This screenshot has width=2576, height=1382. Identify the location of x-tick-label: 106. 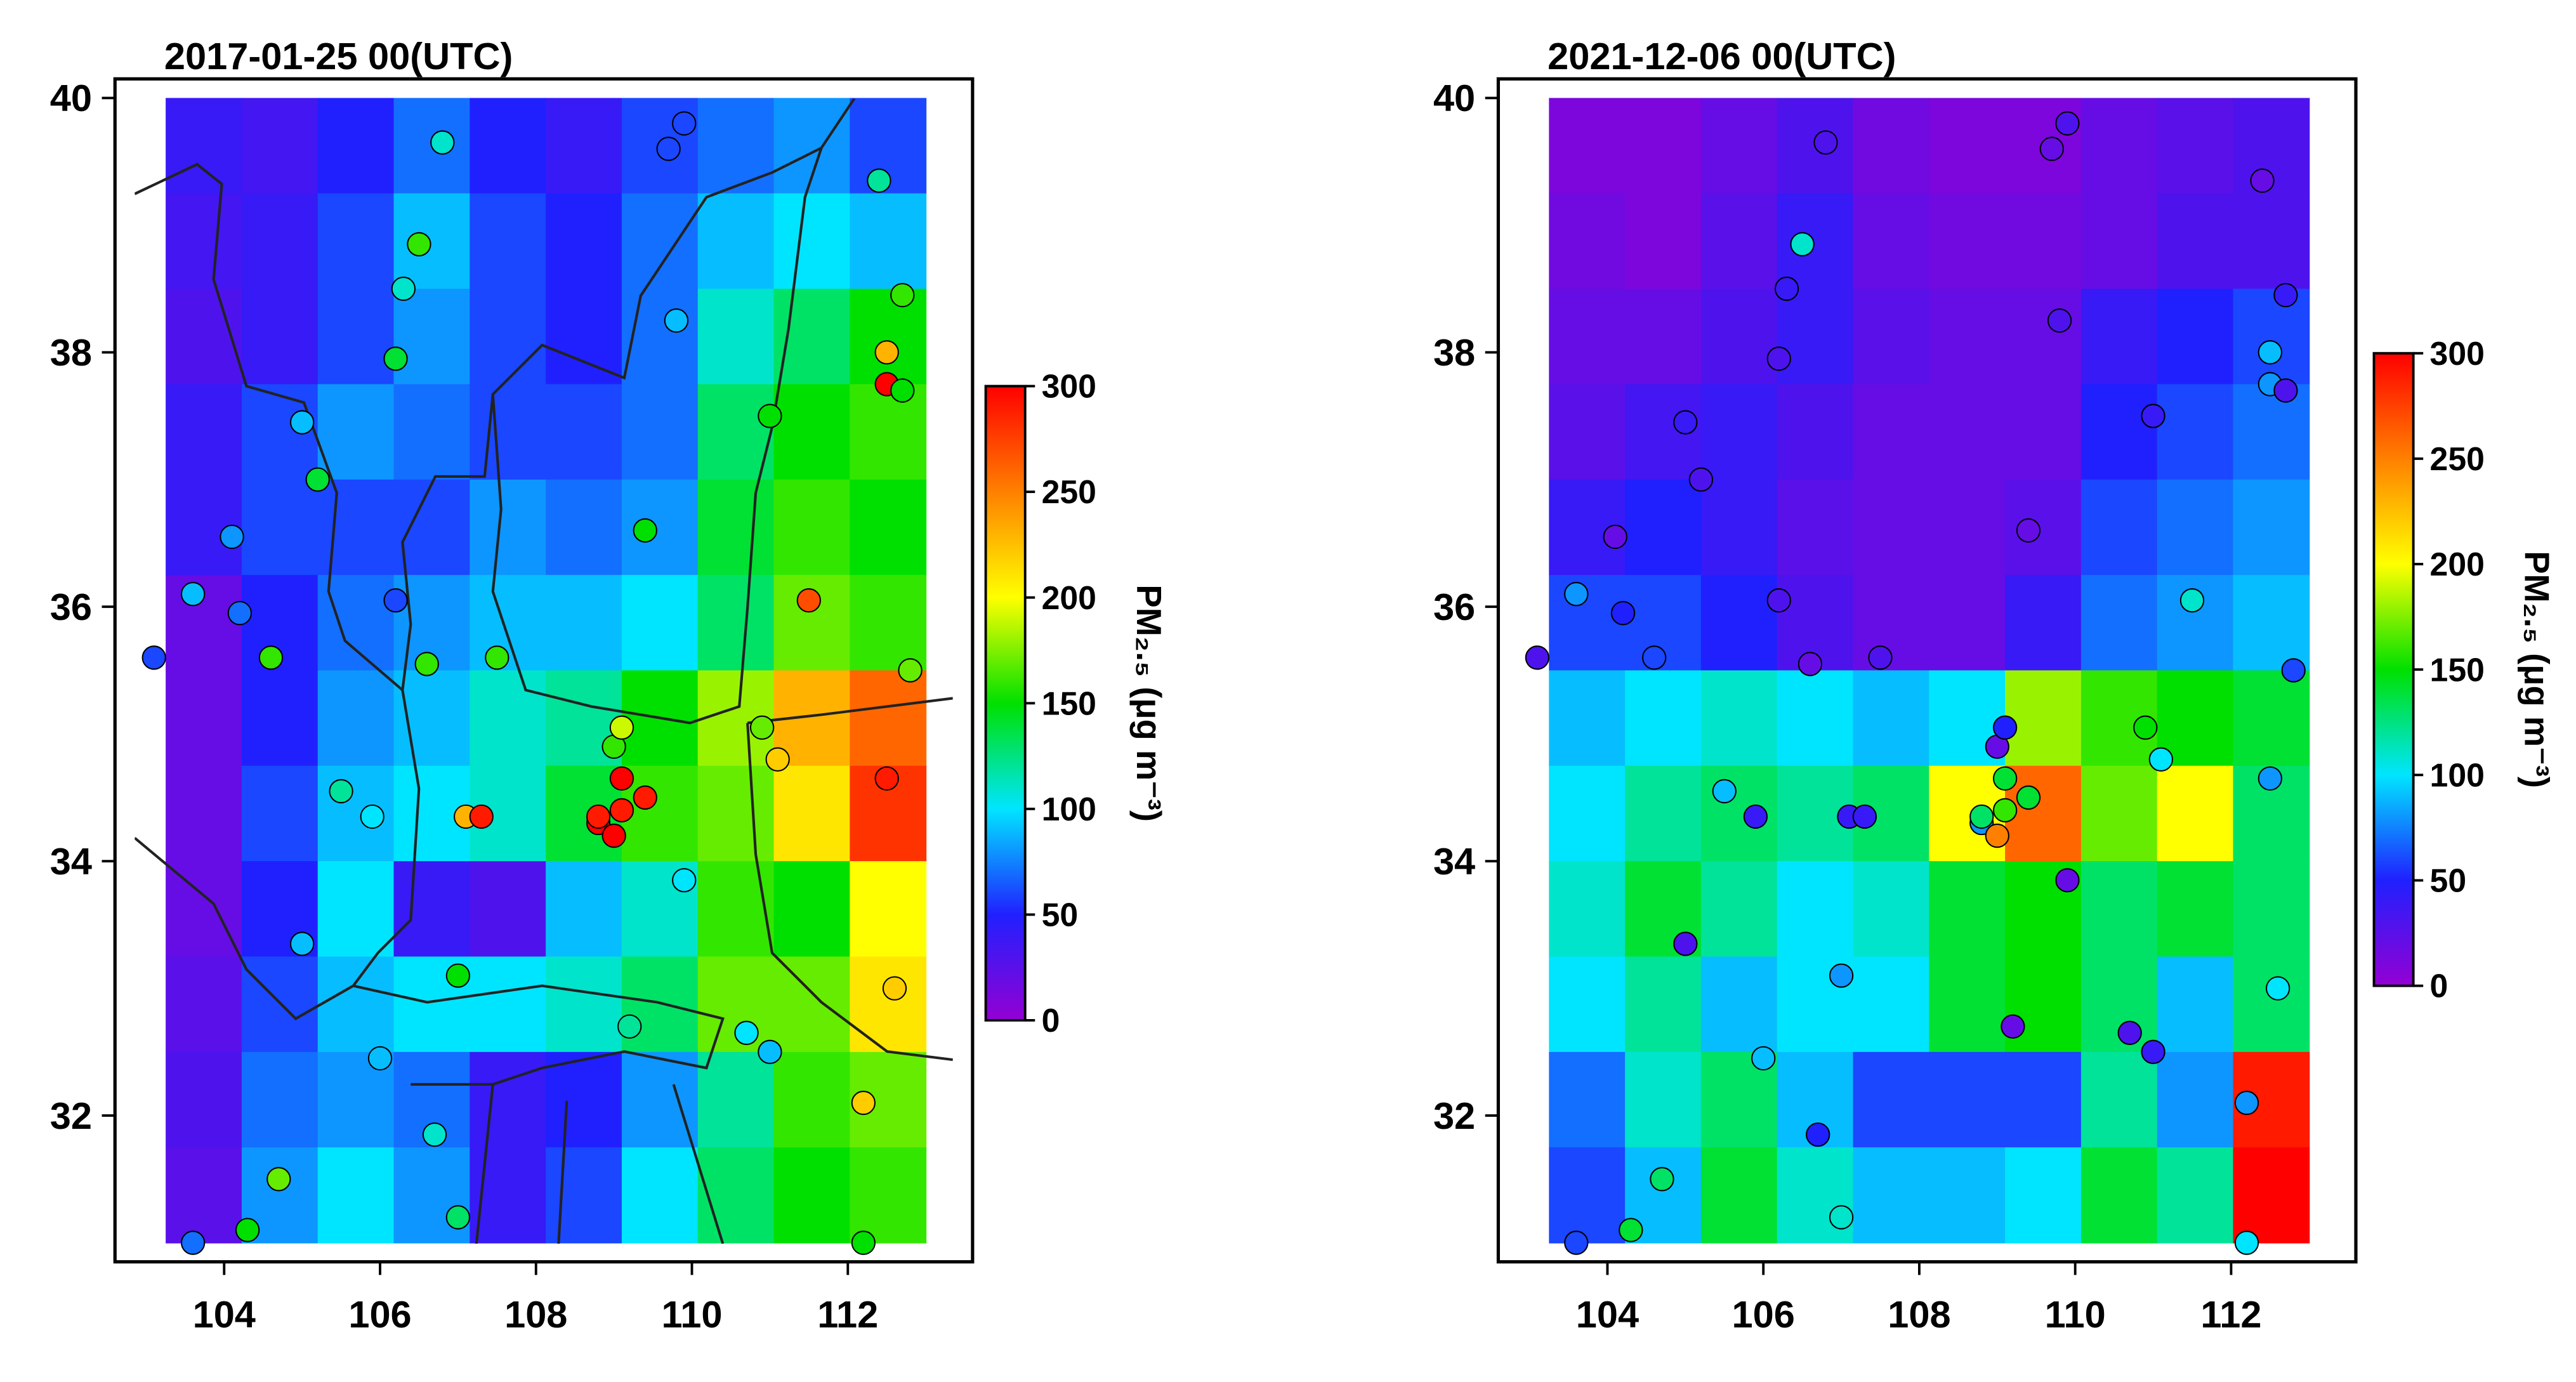
(1764, 1315).